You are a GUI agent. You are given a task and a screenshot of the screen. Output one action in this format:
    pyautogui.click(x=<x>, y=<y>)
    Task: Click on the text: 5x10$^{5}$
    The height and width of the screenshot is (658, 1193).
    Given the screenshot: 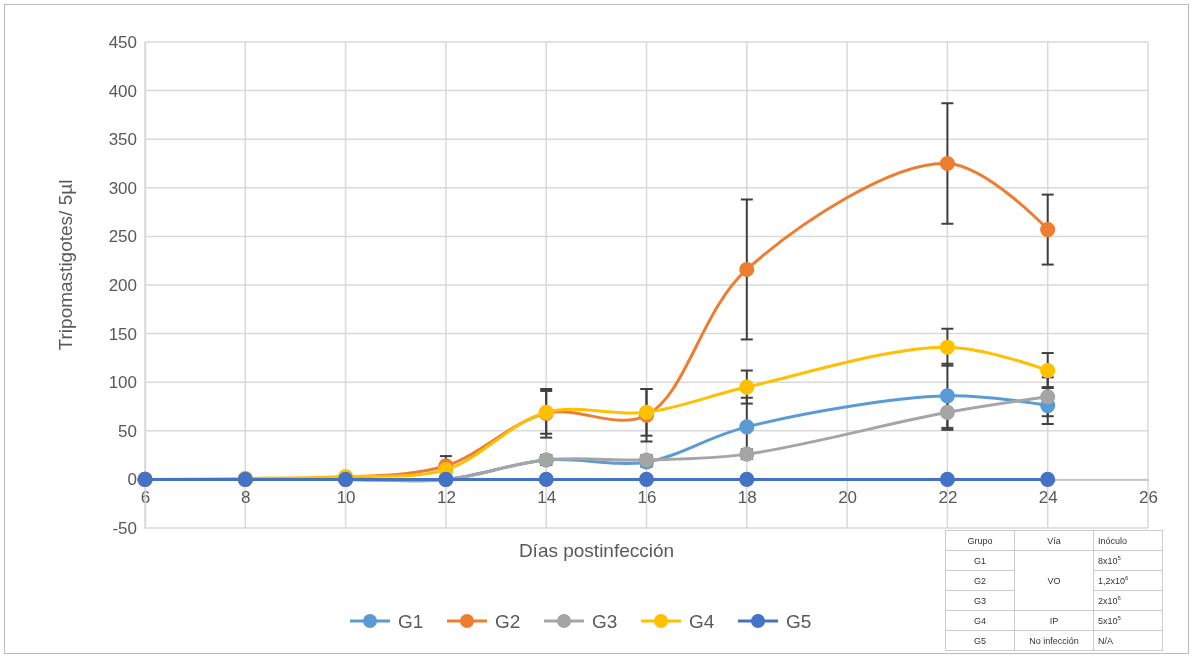 What is the action you would take?
    pyautogui.click(x=1128, y=620)
    